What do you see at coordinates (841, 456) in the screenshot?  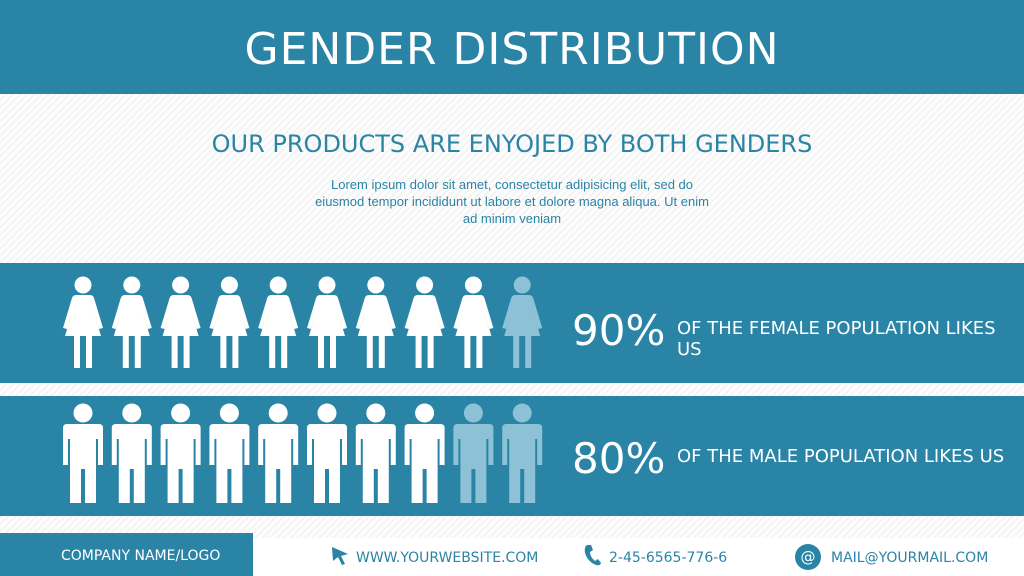 I see `row-text: OF THE MALE POPULATION LIKES US` at bounding box center [841, 456].